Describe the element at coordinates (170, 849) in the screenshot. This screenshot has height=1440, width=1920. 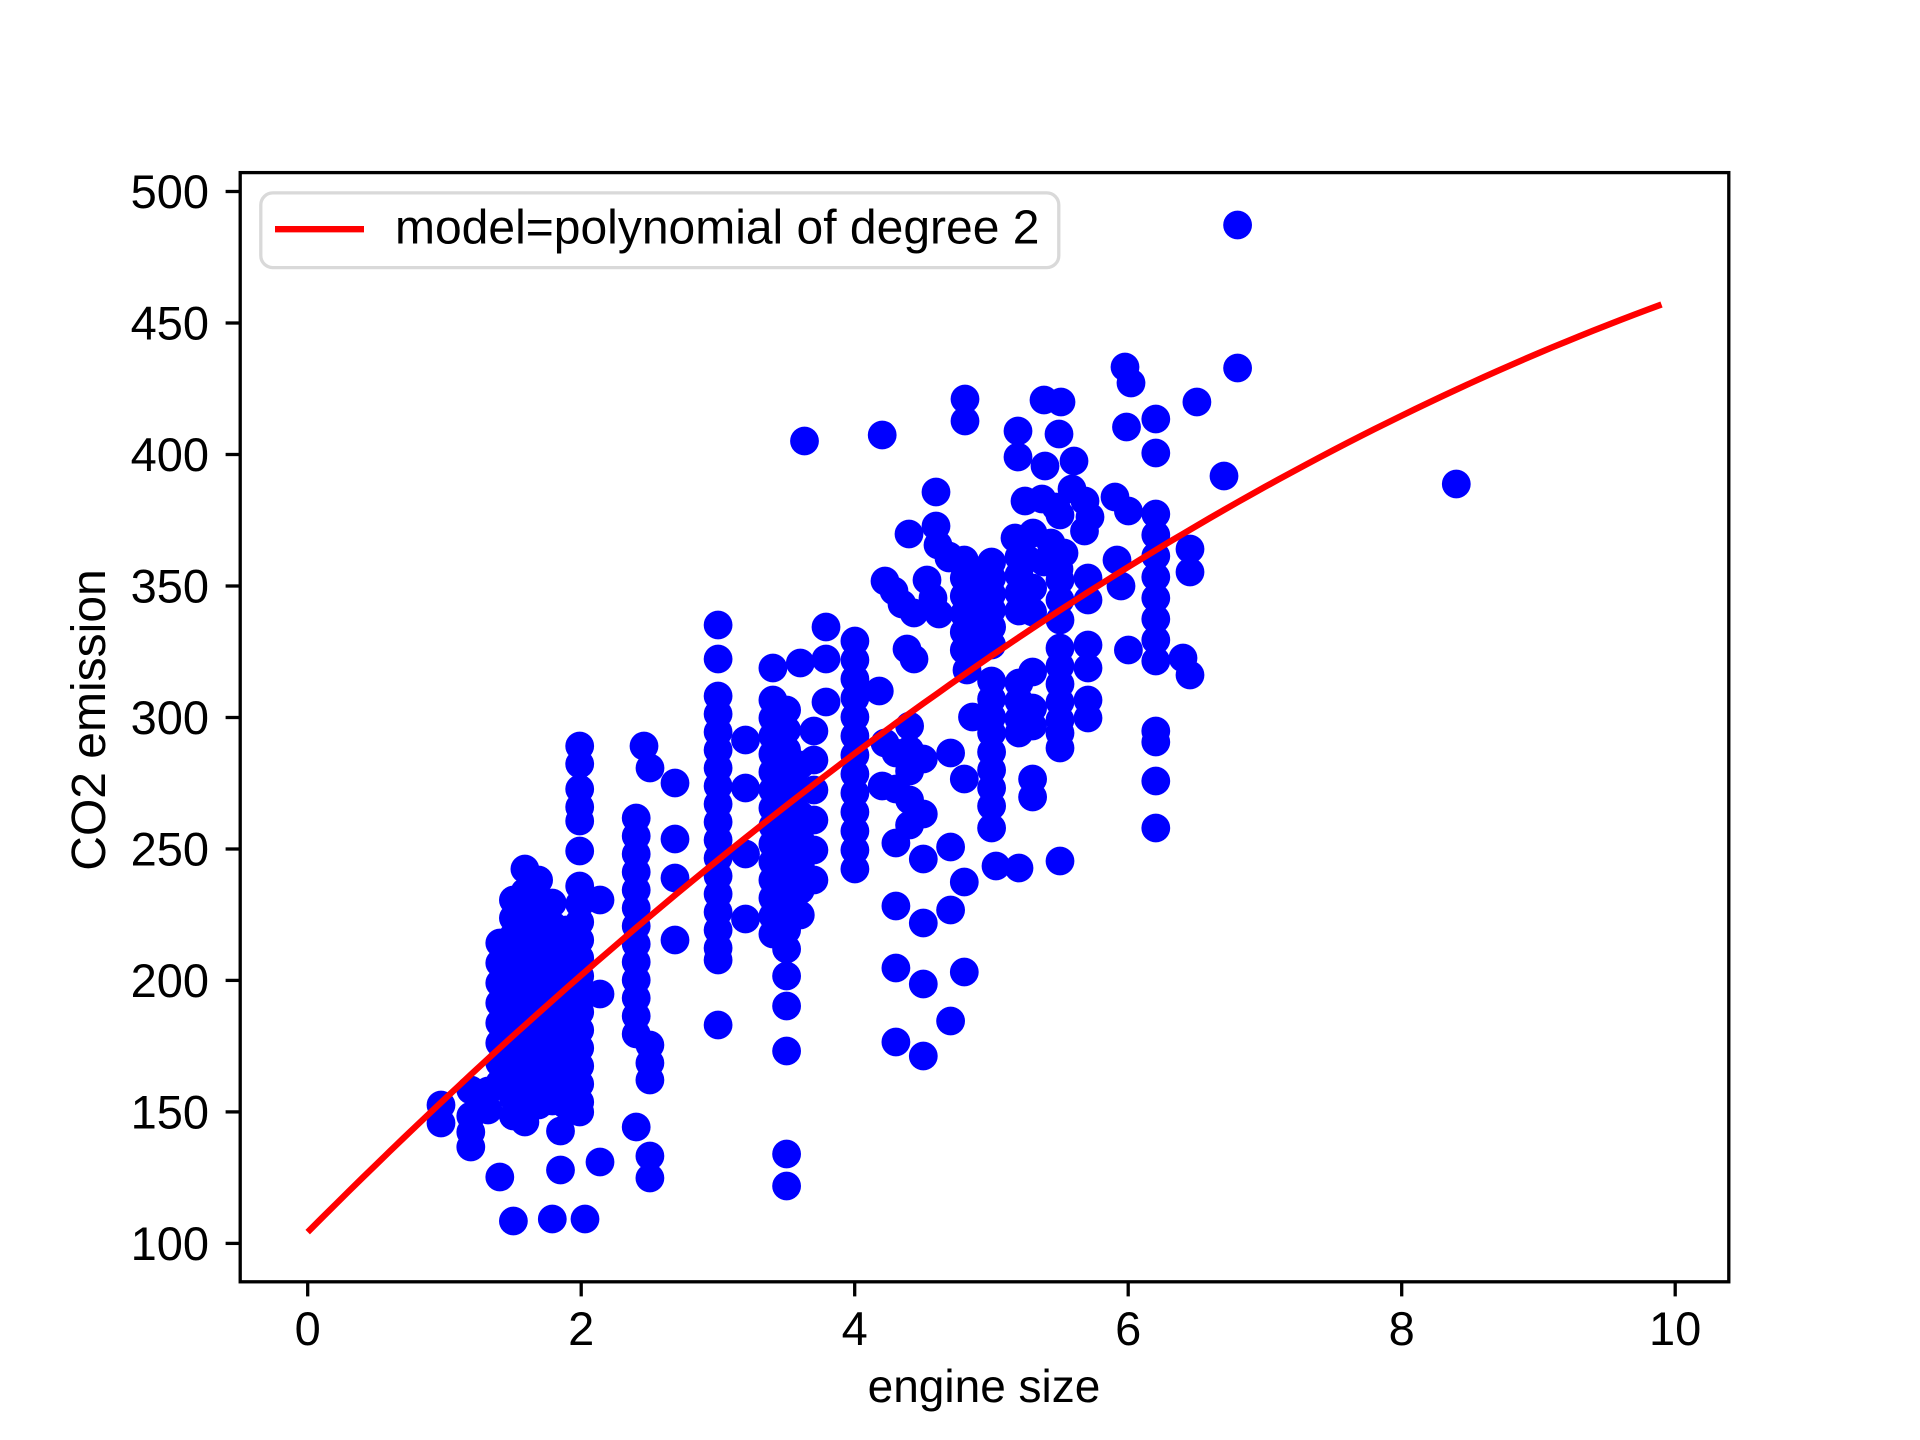
I see `svg-text: 250` at that location.